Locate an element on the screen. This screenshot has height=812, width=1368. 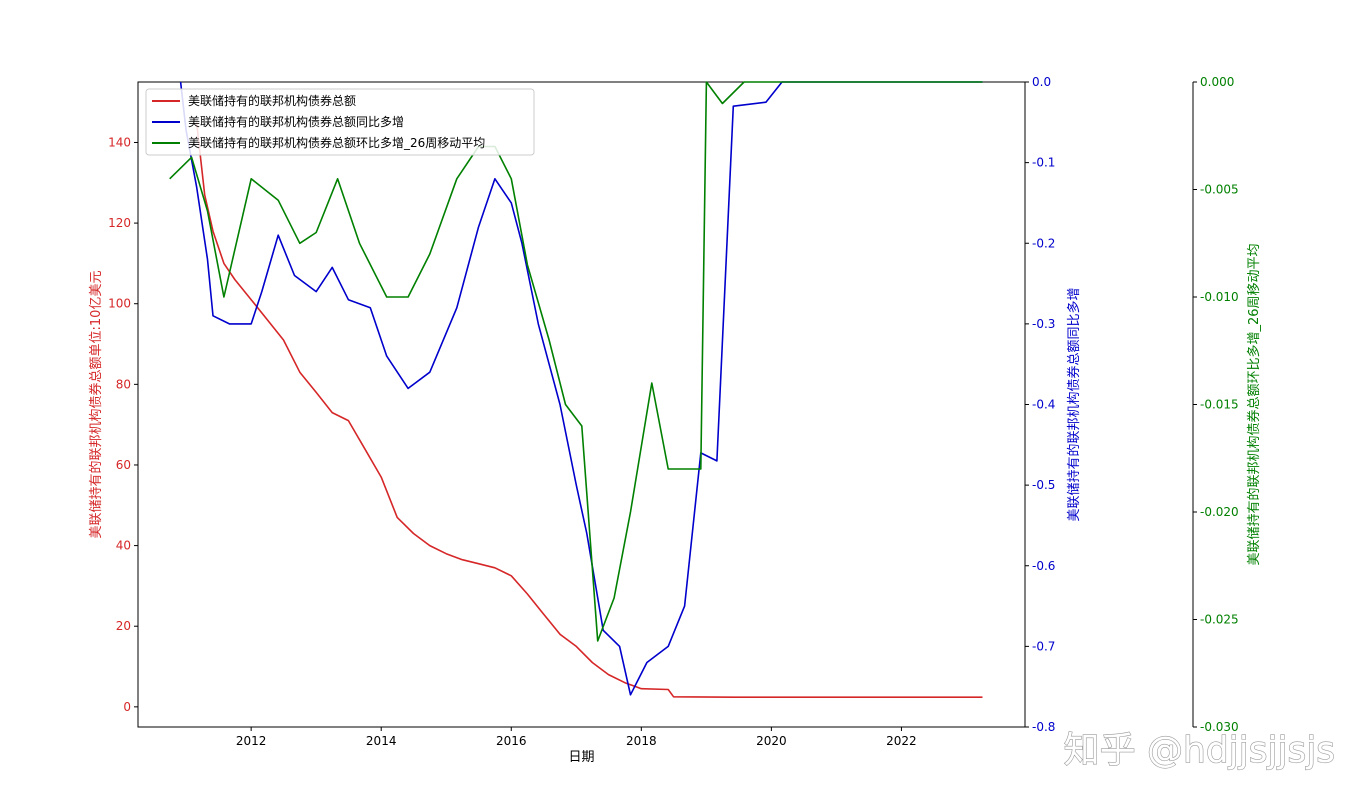
y-tick-label-left: 80 is located at coordinates (123, 384).